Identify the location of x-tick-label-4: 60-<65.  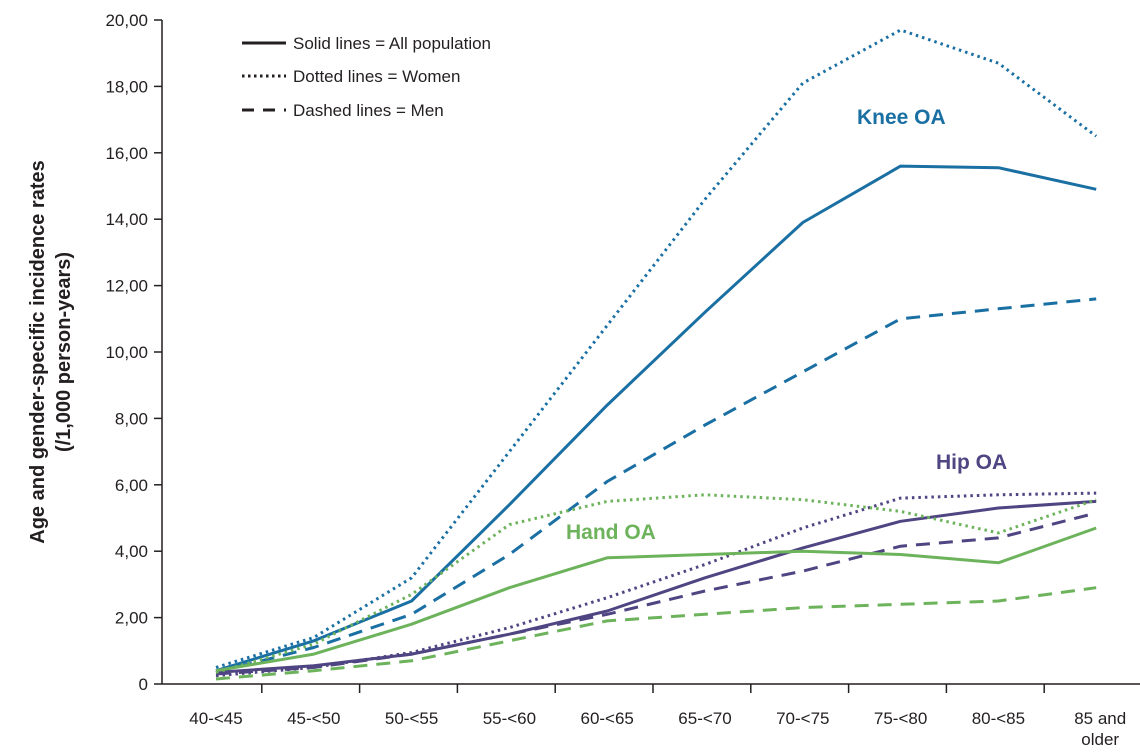
(606, 718).